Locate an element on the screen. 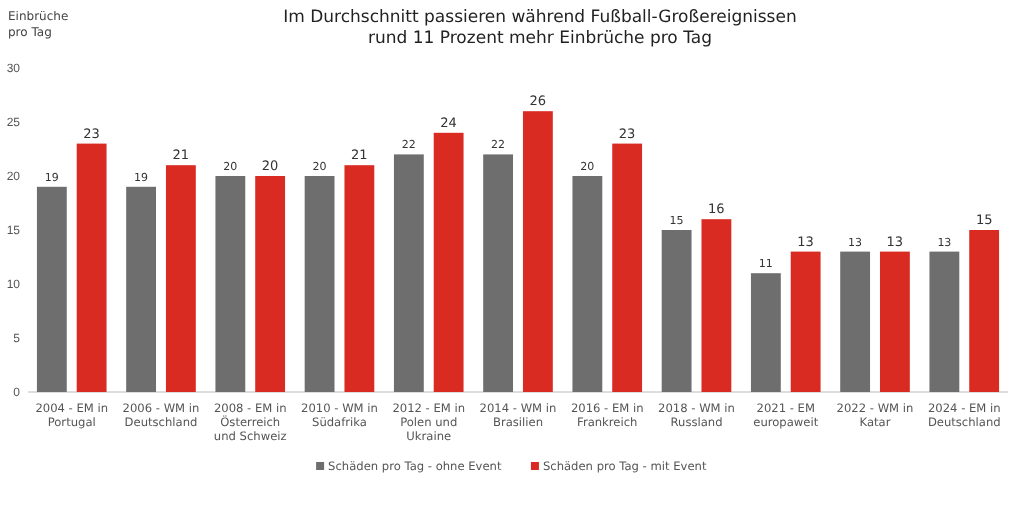  chart-title: Im Durchschnitt passieren während Fußball-Großereignissen rund 11 Prozent mehr Einbrüche pro Tag is located at coordinates (540, 28).